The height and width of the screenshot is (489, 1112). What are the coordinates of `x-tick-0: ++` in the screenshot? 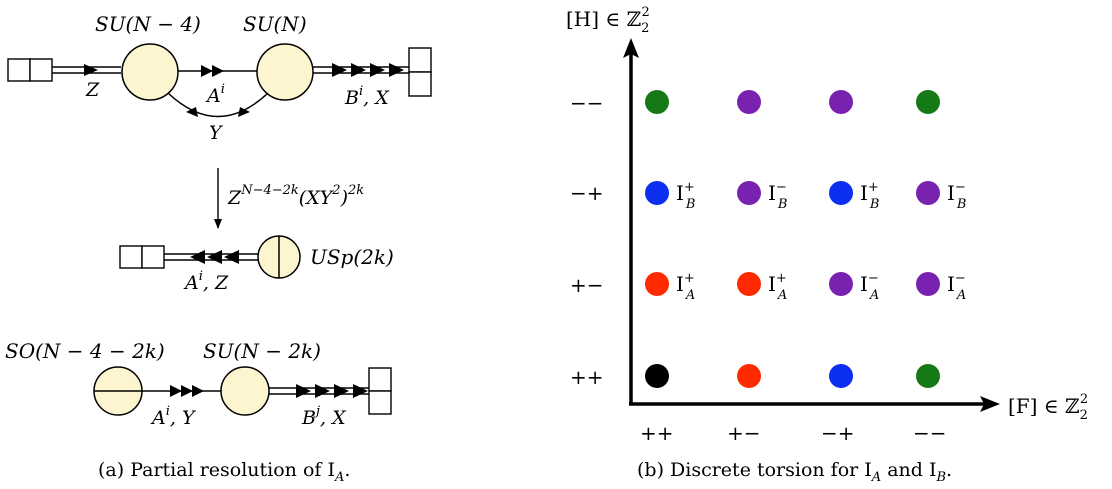 It's located at (657, 433).